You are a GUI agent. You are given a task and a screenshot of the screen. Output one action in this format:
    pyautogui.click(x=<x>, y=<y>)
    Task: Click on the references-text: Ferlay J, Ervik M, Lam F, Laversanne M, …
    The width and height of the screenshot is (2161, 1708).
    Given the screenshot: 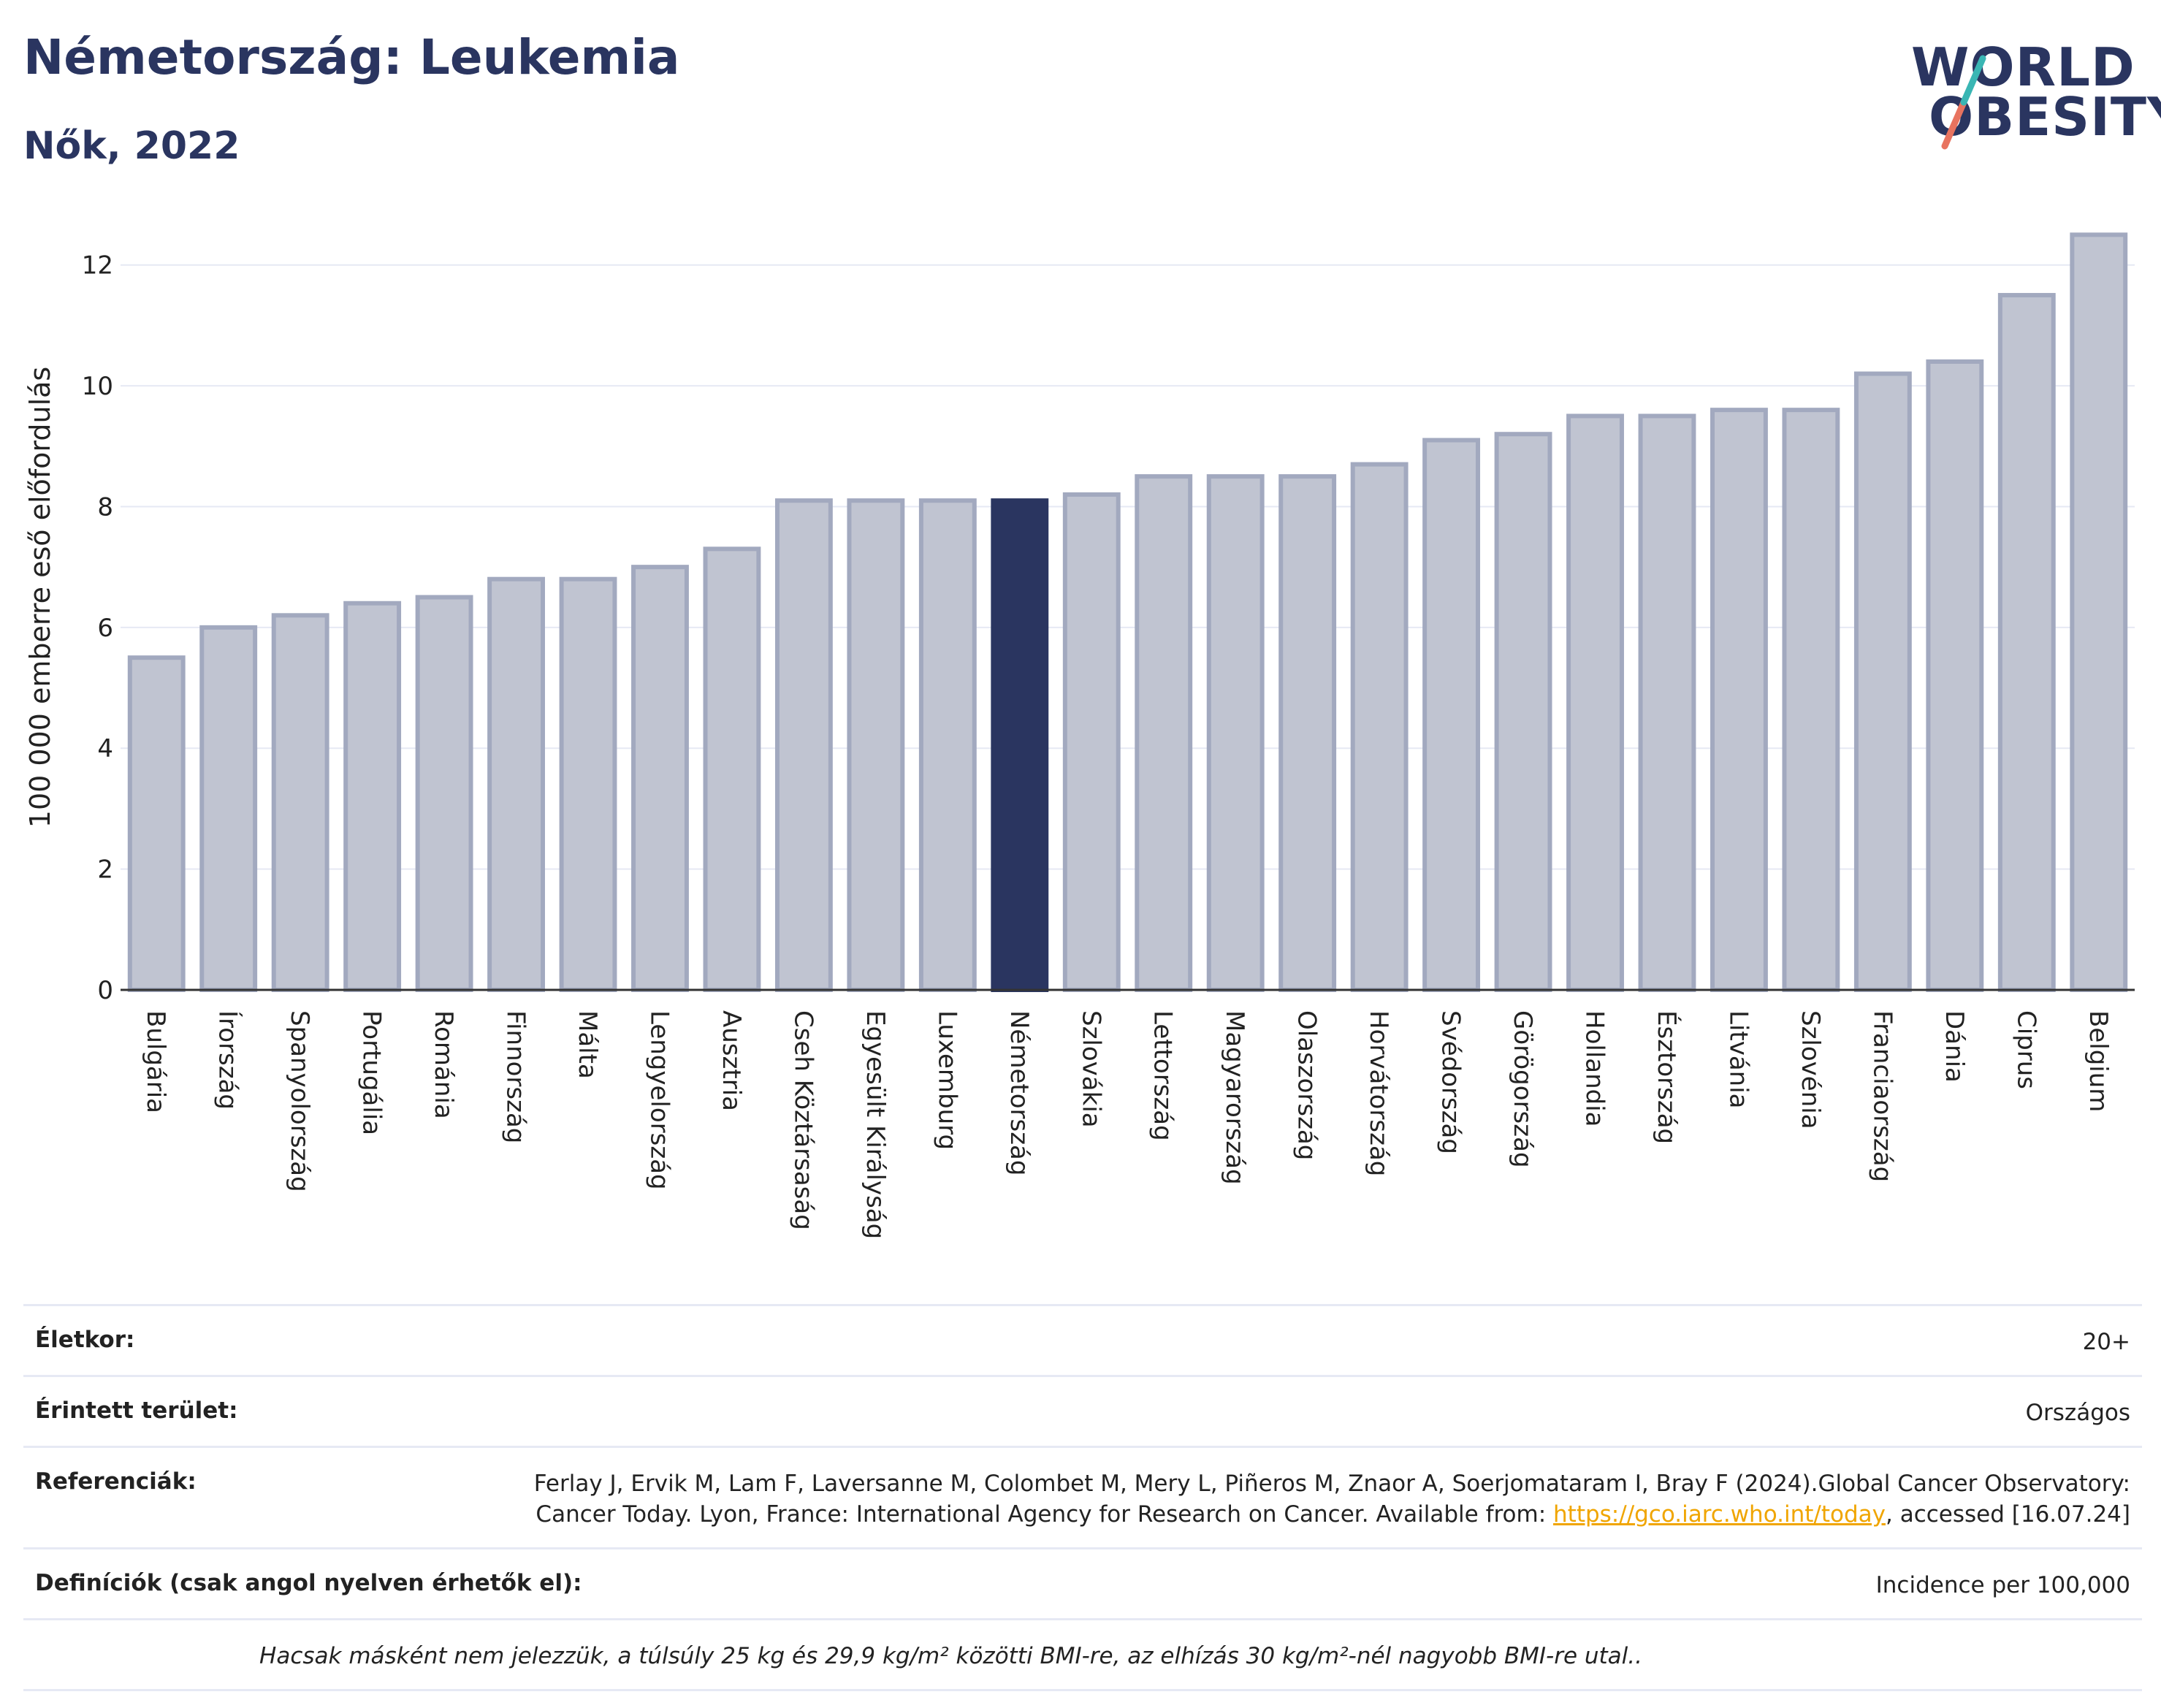 What is the action you would take?
    pyautogui.click(x=1331, y=1499)
    